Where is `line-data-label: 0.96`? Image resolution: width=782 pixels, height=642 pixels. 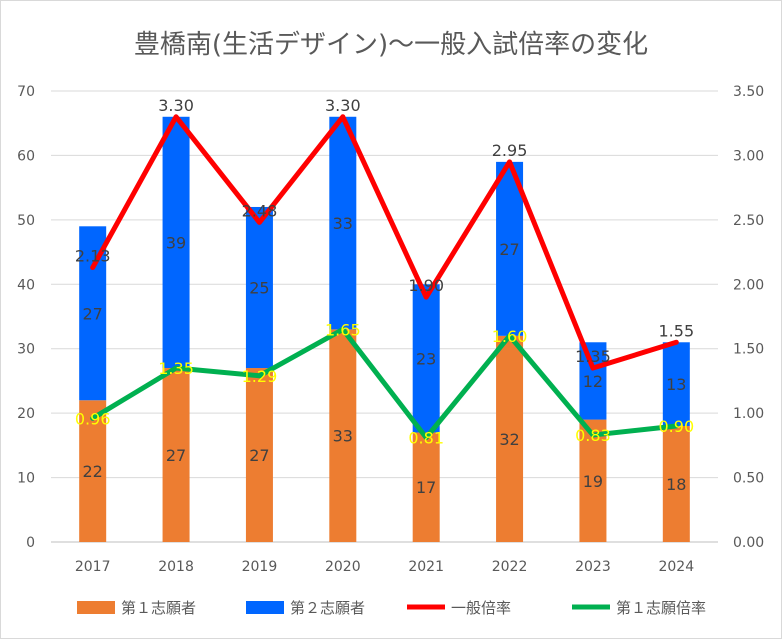
line-data-label: 0.96 is located at coordinates (93, 418).